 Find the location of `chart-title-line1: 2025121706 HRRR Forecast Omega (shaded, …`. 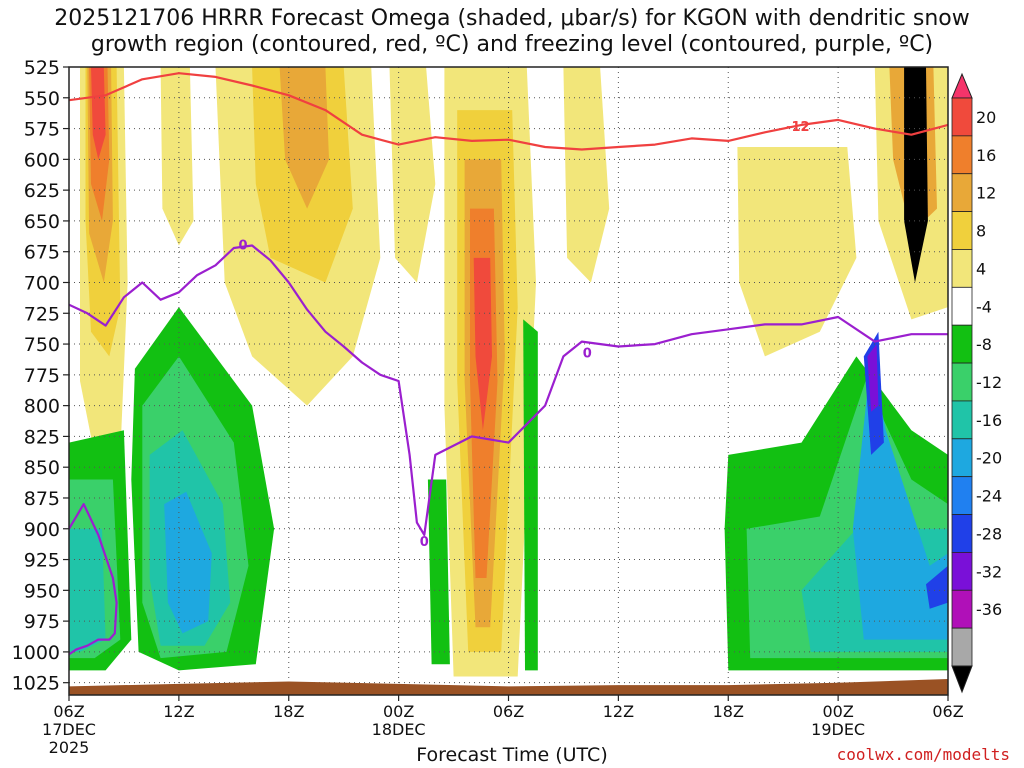

chart-title-line1: 2025121706 HRRR Forecast Omega (shaded, … is located at coordinates (512, 18).